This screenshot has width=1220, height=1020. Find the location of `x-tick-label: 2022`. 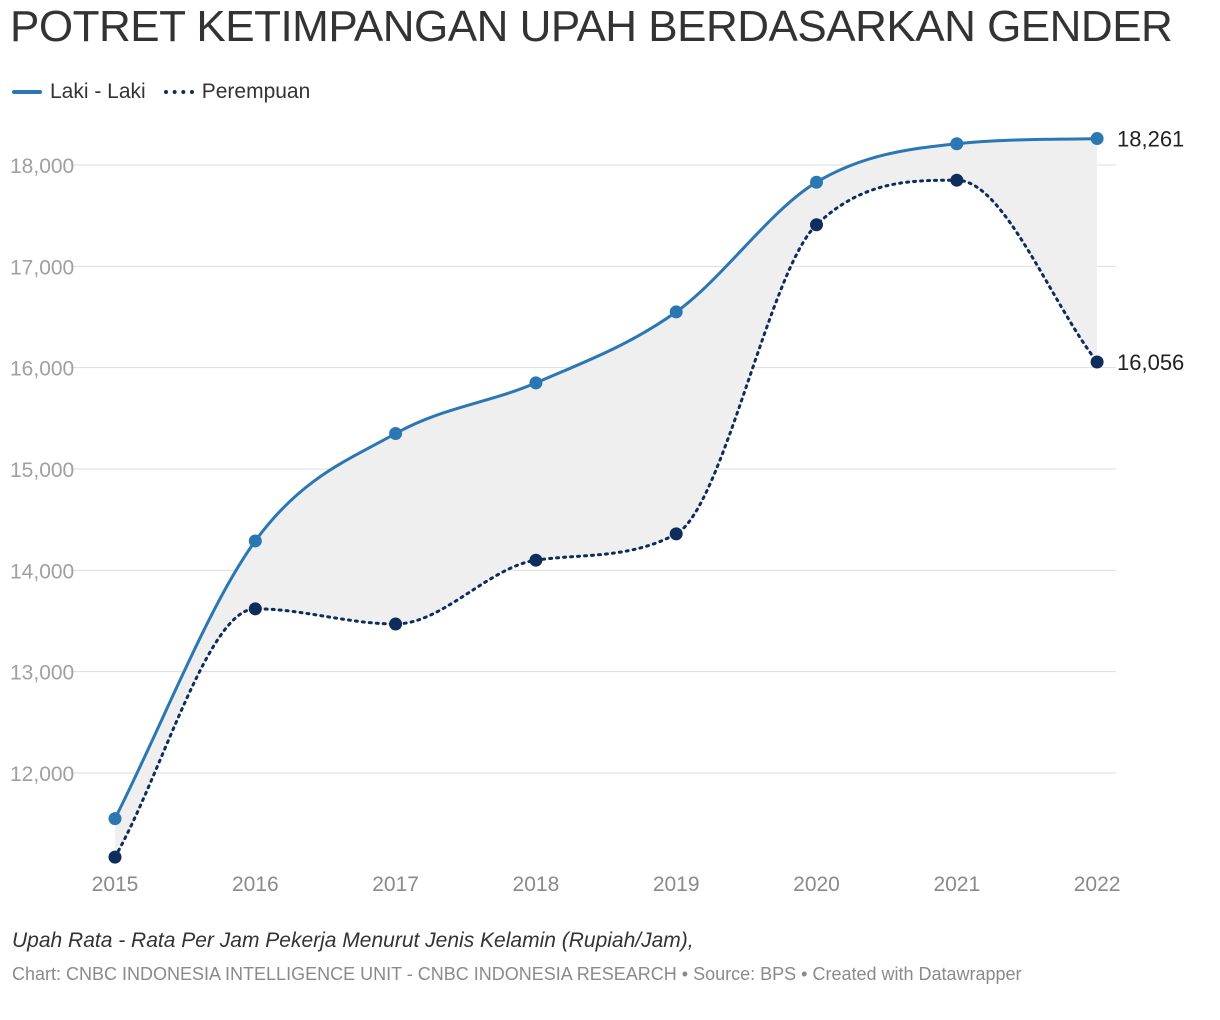

x-tick-label: 2022 is located at coordinates (1097, 884).